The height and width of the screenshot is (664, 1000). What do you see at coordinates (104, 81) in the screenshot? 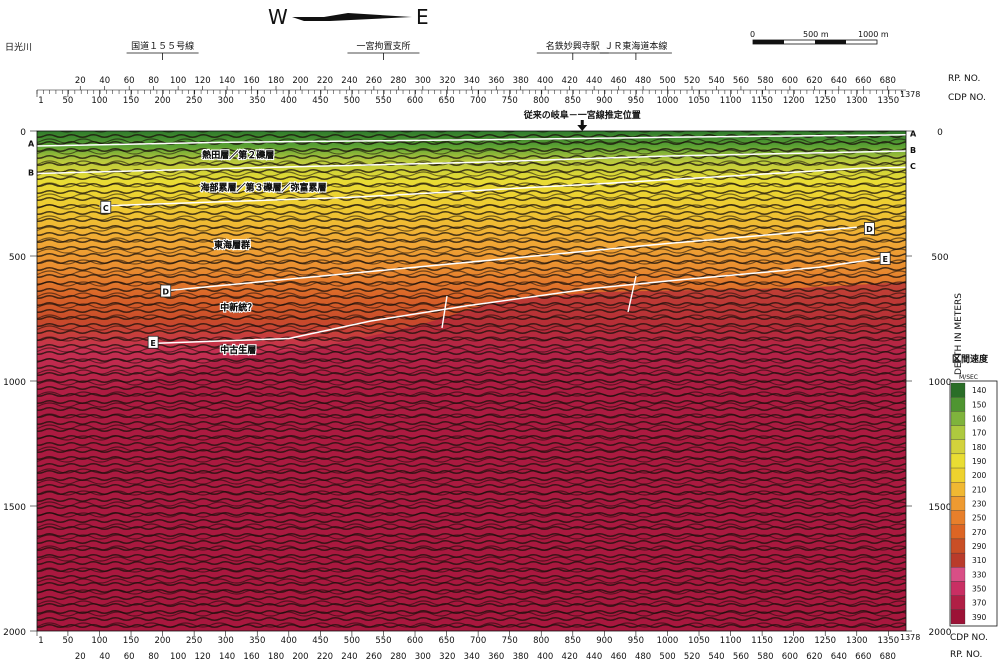
I see `rp-tick-label: 40` at bounding box center [104, 81].